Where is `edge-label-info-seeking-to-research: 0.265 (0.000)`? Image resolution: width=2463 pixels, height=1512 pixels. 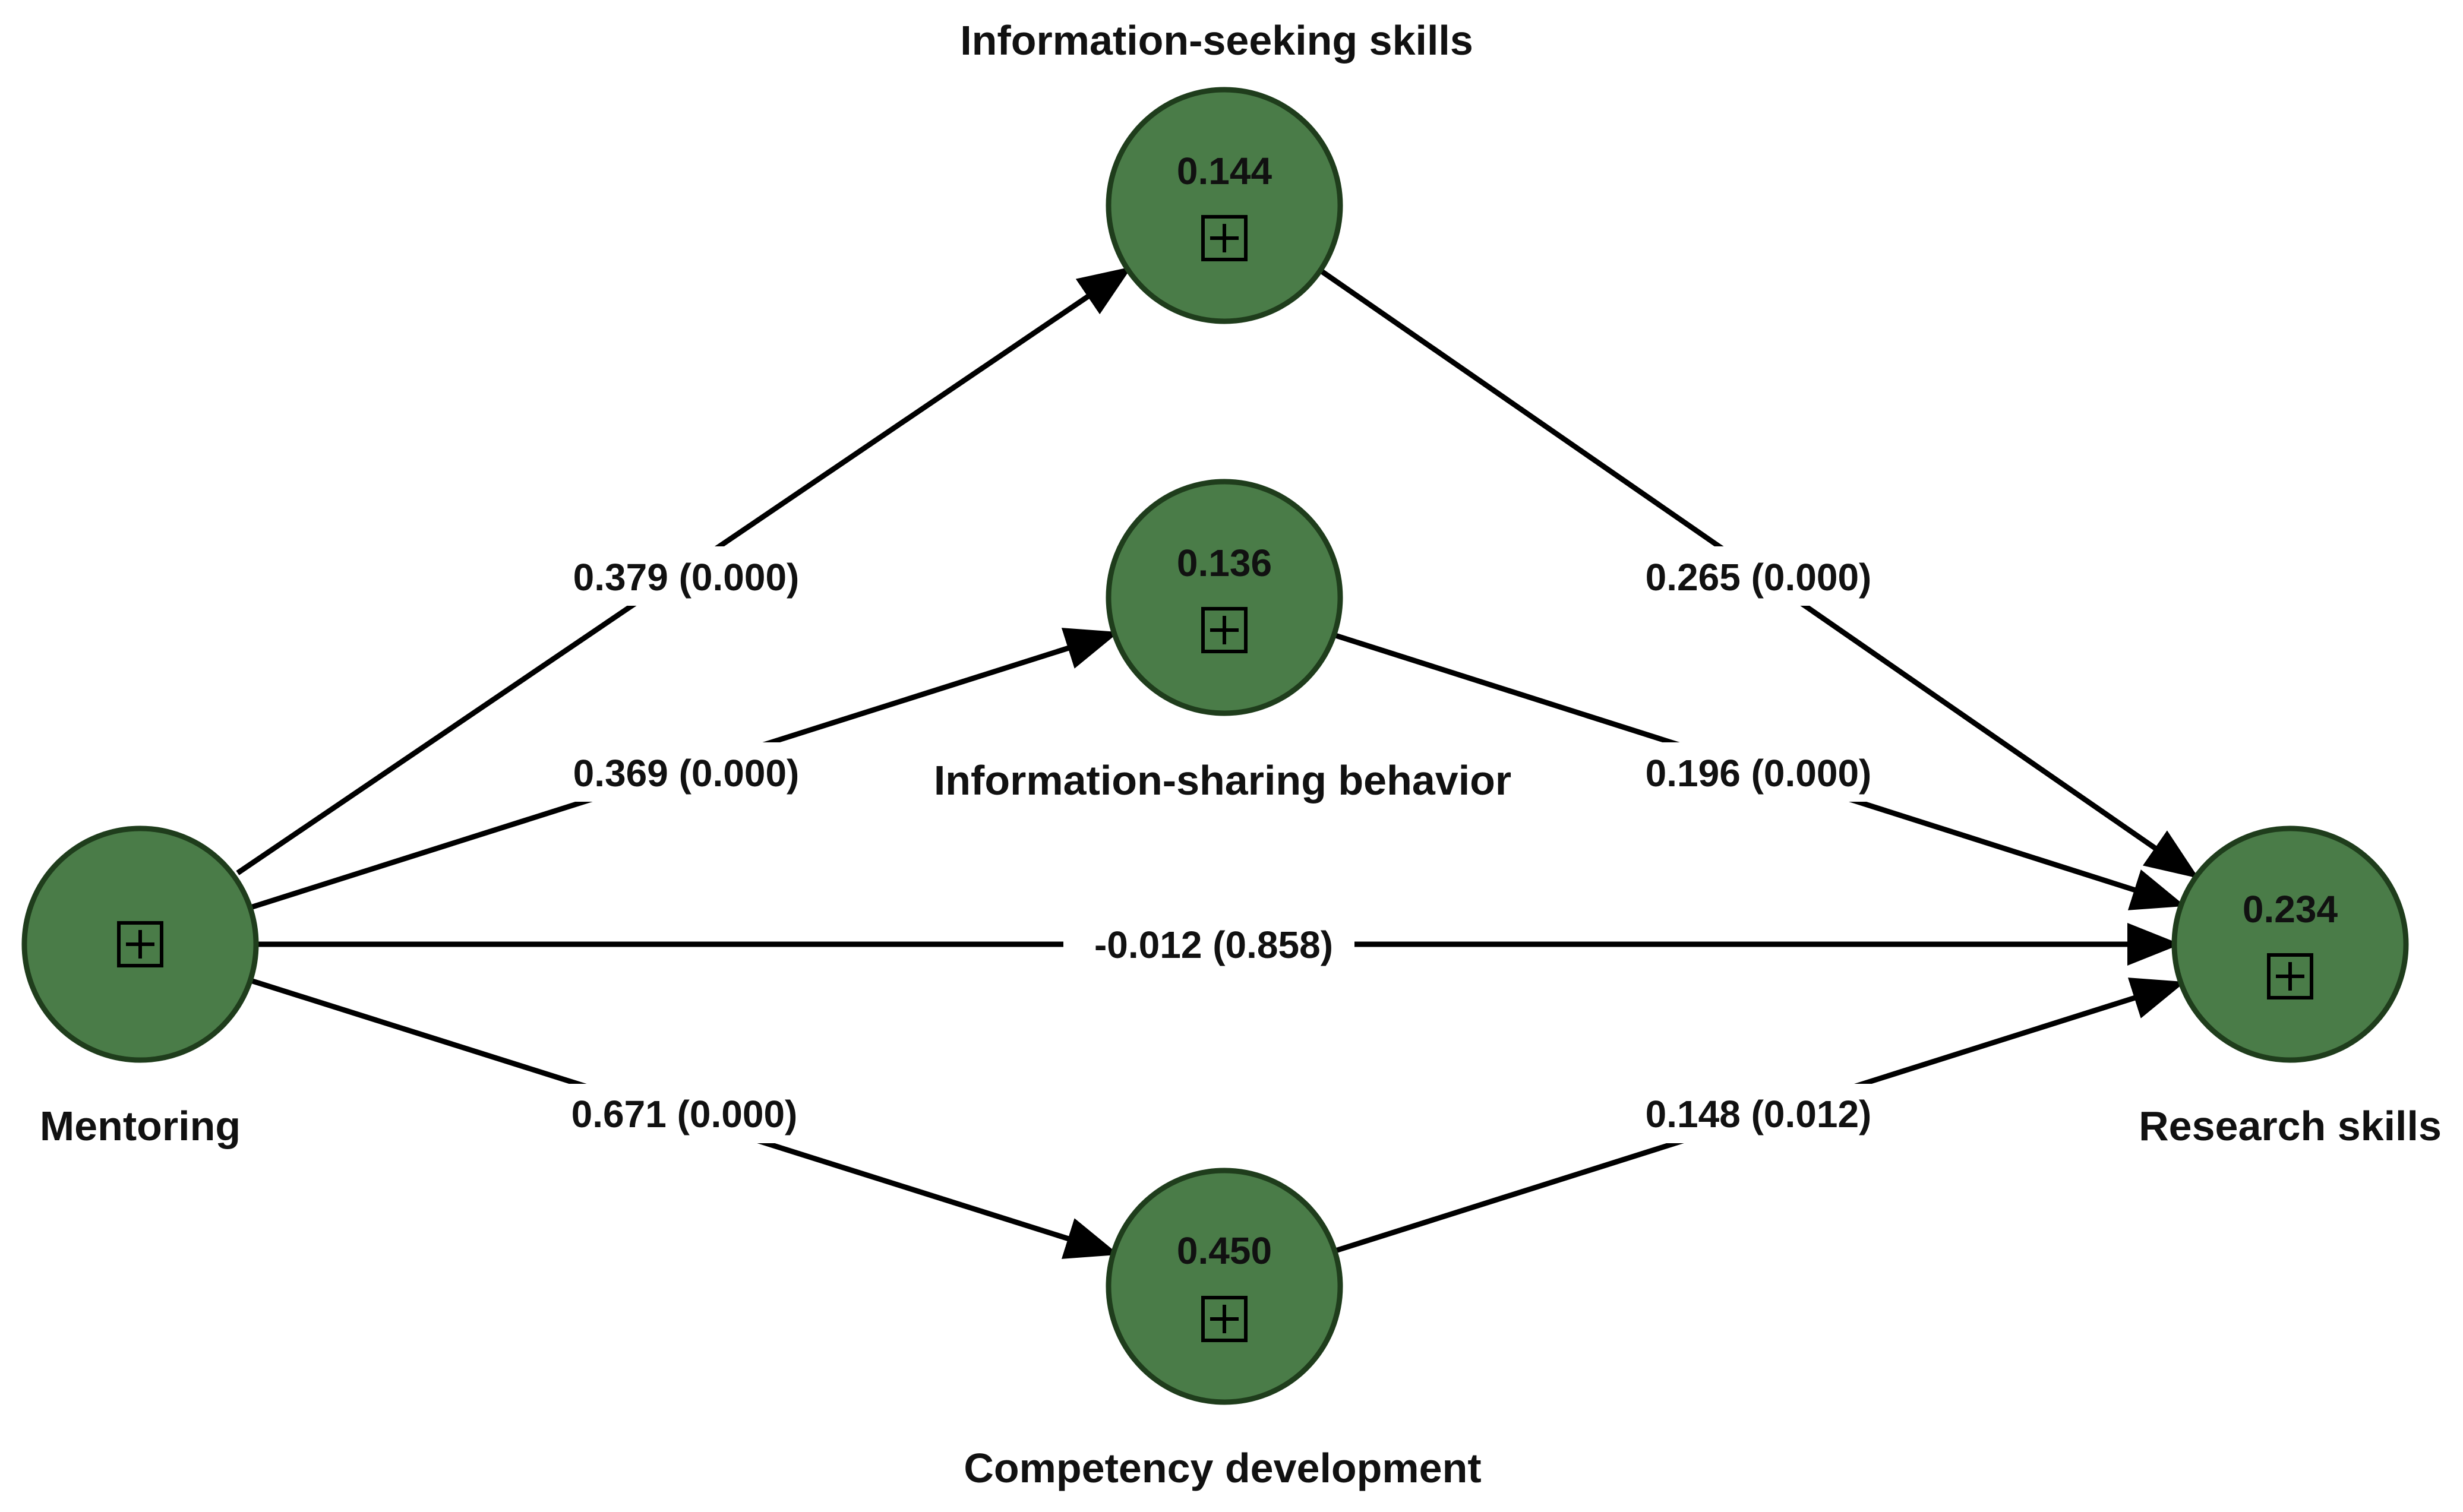 edge-label-info-seeking-to-research: 0.265 (0.000) is located at coordinates (1758, 576).